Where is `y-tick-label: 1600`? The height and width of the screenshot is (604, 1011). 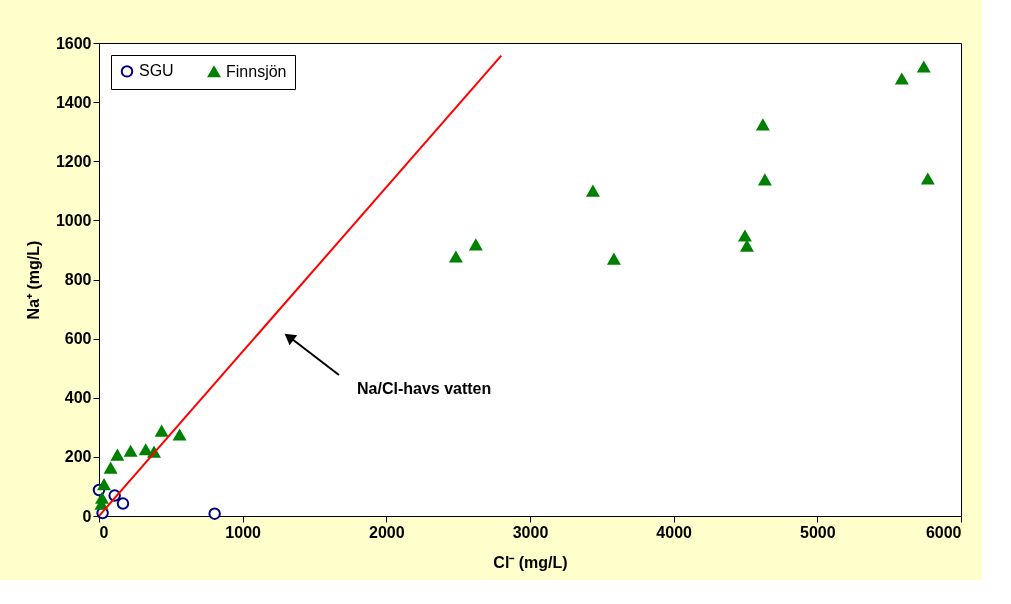 y-tick-label: 1600 is located at coordinates (73, 43).